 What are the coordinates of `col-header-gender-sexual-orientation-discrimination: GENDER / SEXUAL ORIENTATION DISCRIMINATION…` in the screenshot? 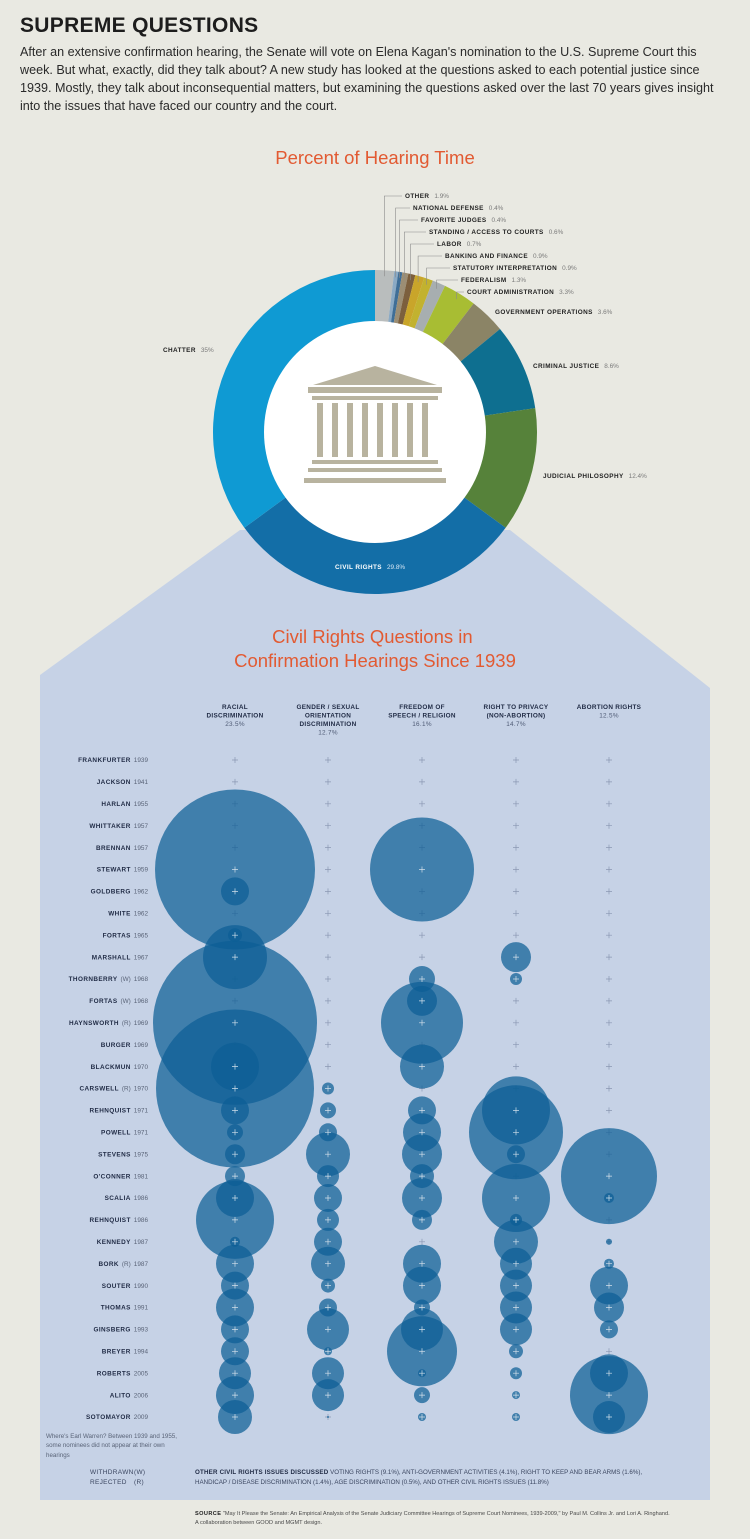 It's located at (327, 720).